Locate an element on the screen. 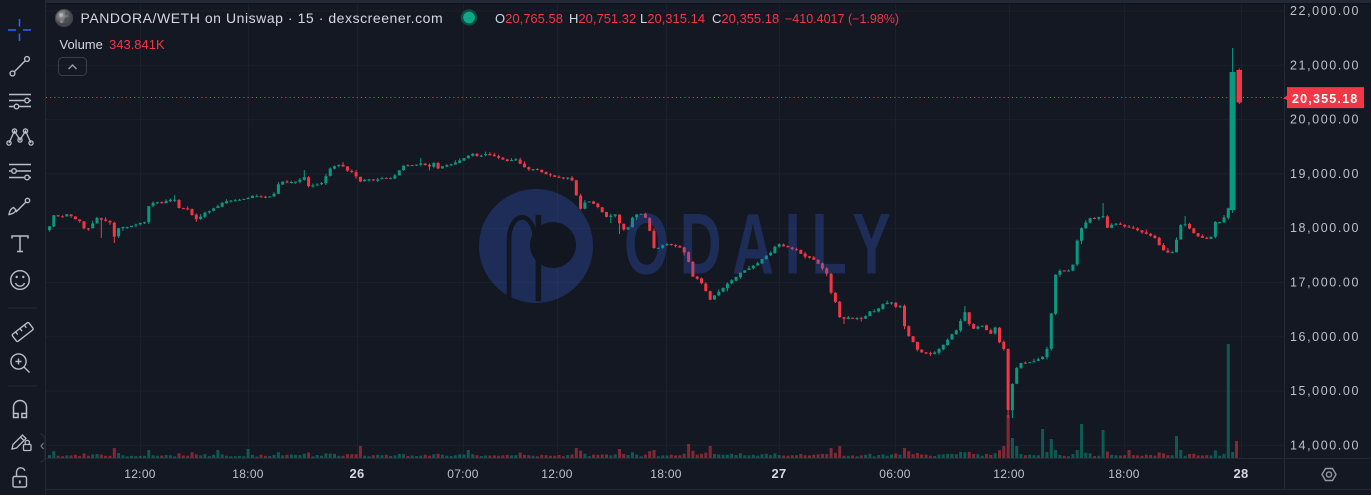 The width and height of the screenshot is (1371, 495). svg-text: 28 is located at coordinates (1240, 473).